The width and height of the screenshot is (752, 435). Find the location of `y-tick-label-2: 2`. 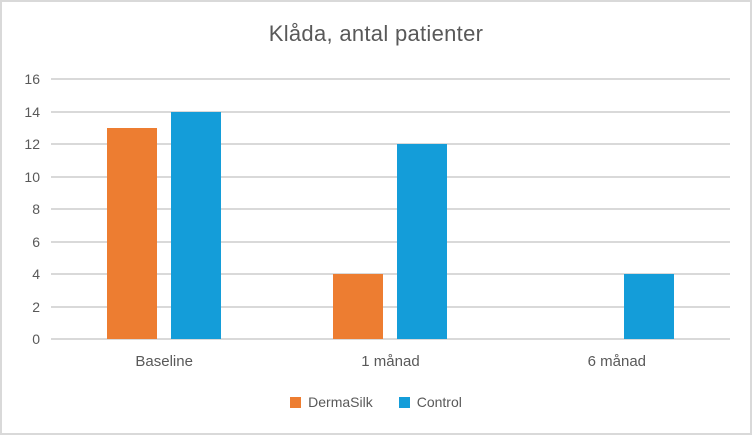

y-tick-label-2: 2 is located at coordinates (36, 306).